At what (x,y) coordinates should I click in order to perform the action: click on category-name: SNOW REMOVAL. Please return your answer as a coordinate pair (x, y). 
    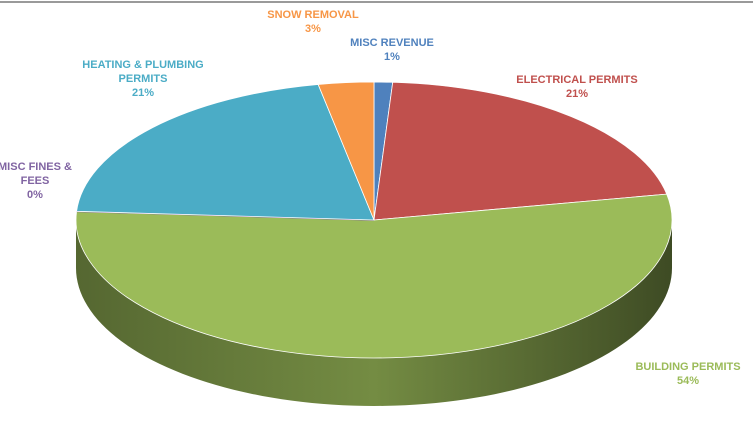
    Looking at the image, I should click on (313, 15).